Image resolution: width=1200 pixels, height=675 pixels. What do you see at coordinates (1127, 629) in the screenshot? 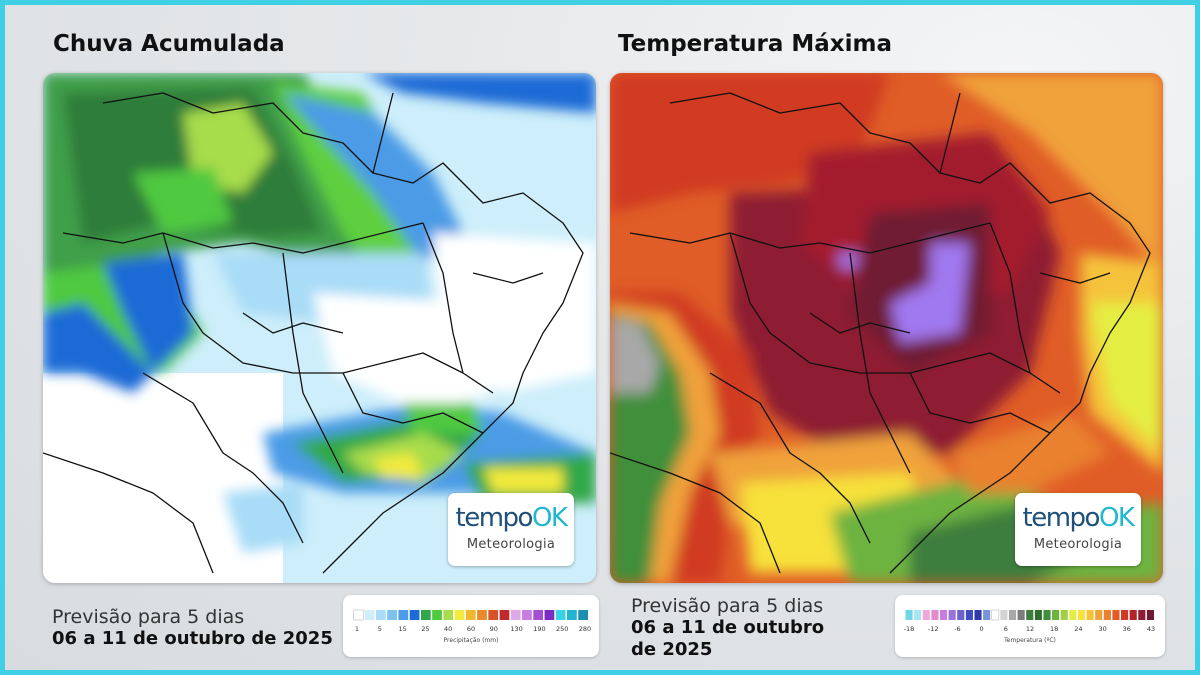
I see `temp-legend-tick: 36` at bounding box center [1127, 629].